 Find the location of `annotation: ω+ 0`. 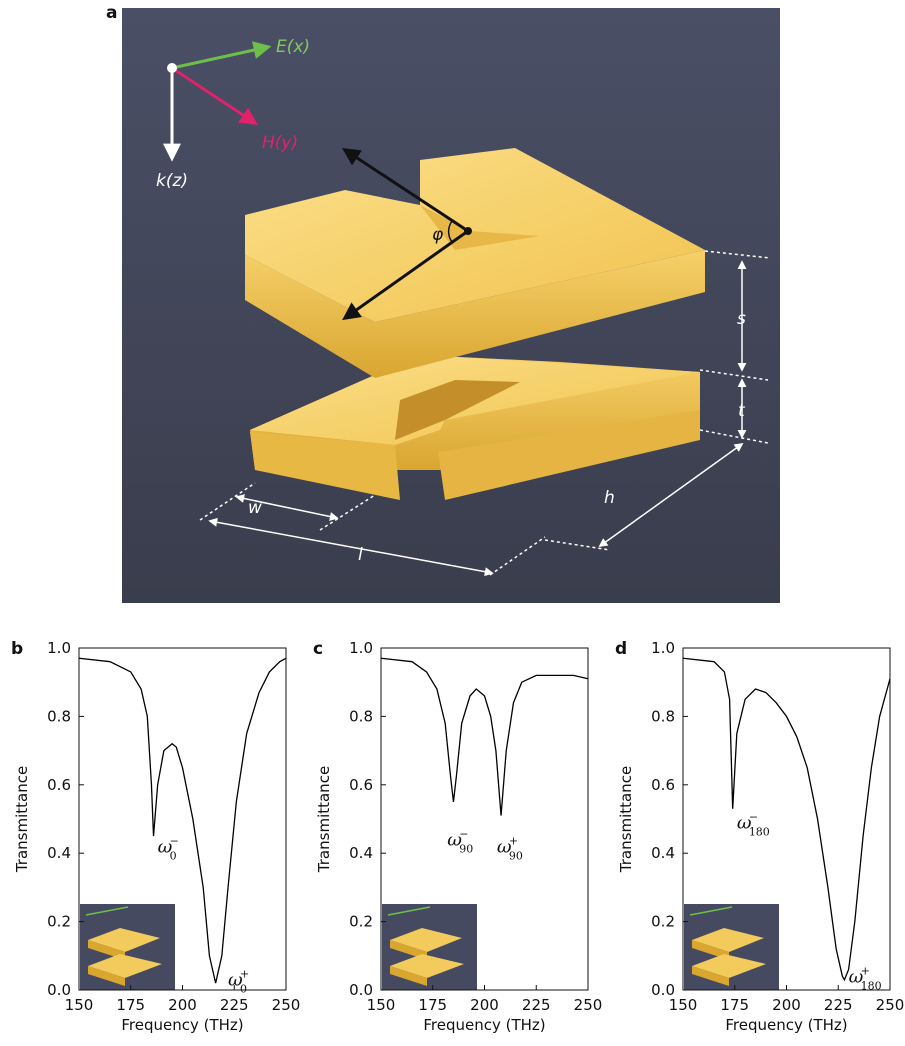

annotation: ω+ 0 is located at coordinates (238, 982).